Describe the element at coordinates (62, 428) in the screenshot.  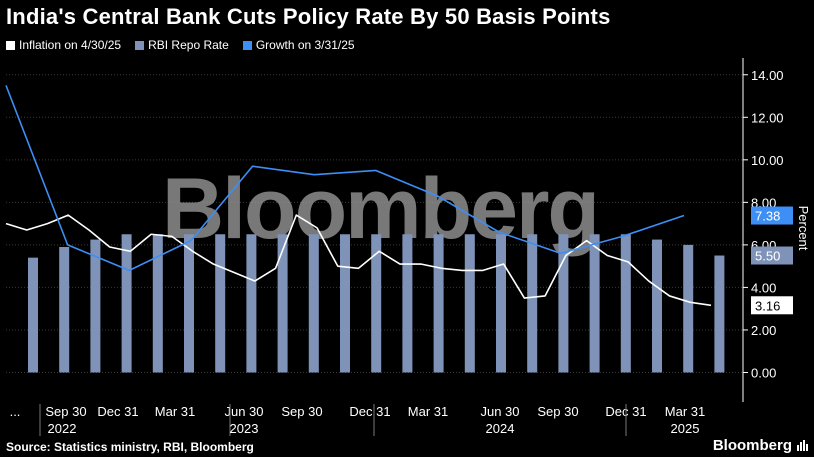
I see `x-year-label: 2022` at that location.